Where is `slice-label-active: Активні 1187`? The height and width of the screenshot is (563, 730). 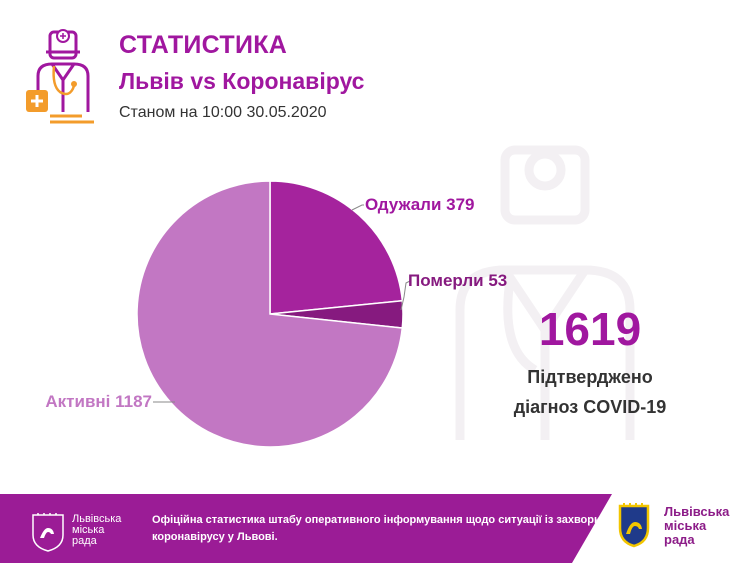
slice-label-active: Активні 1187 is located at coordinates (98, 401).